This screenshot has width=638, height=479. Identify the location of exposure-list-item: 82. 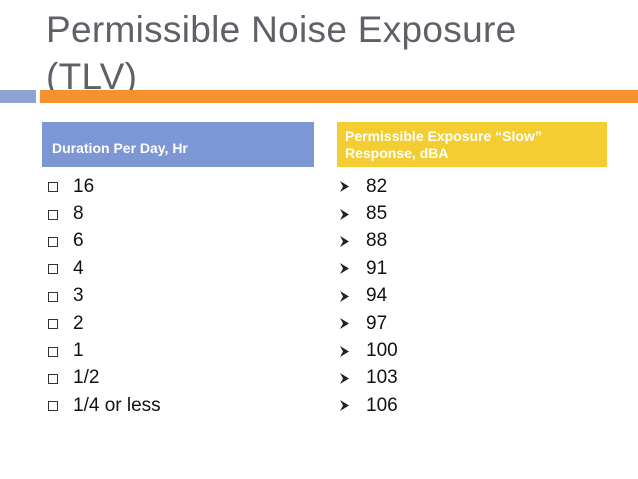
(369, 186).